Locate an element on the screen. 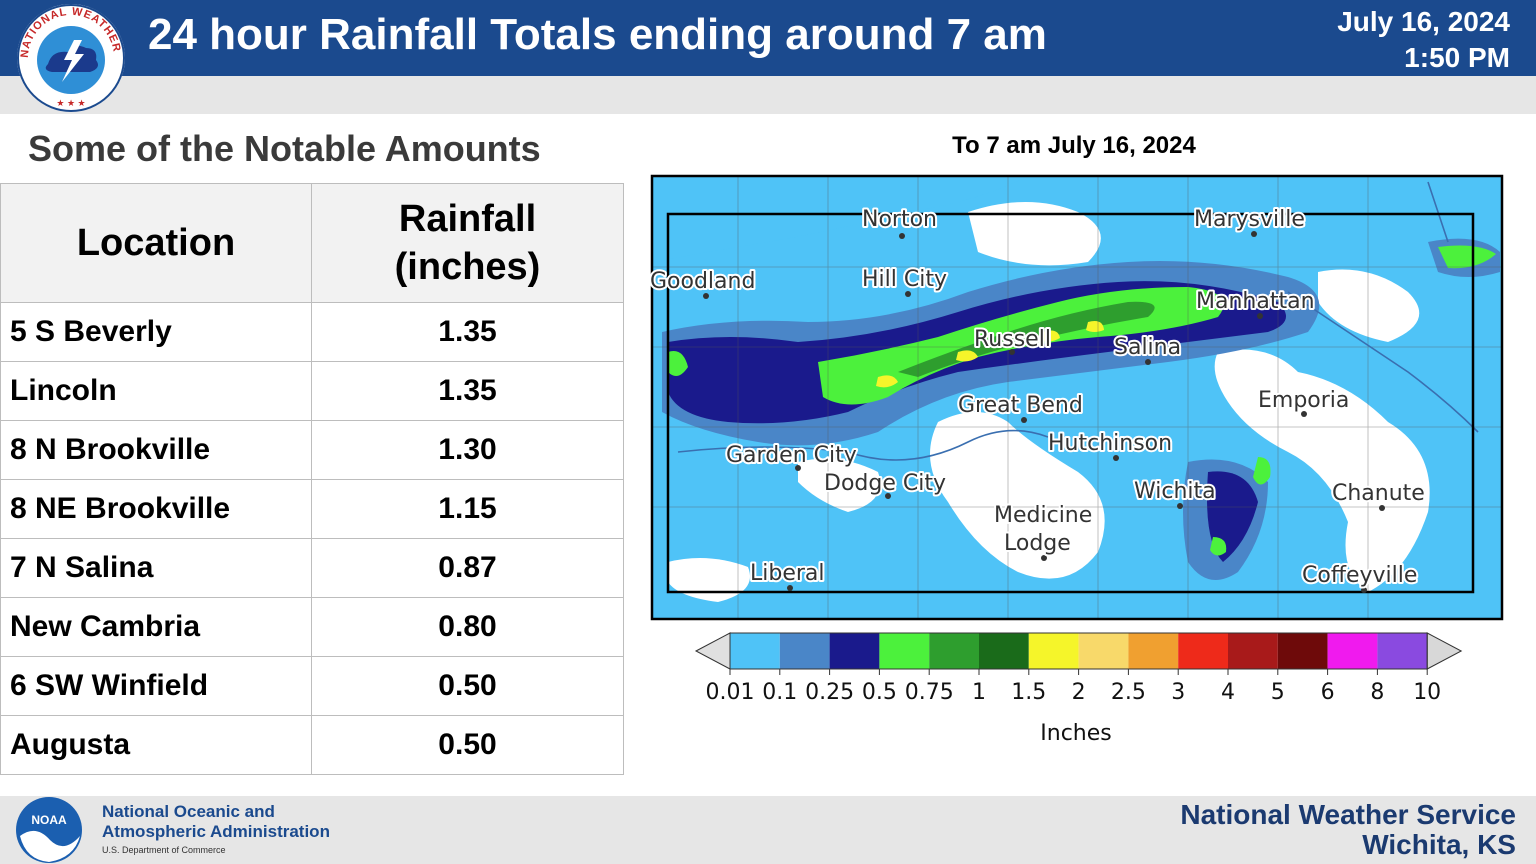 The height and width of the screenshot is (864, 1536). colorbar-tick-label: 2.5 is located at coordinates (1128, 692).